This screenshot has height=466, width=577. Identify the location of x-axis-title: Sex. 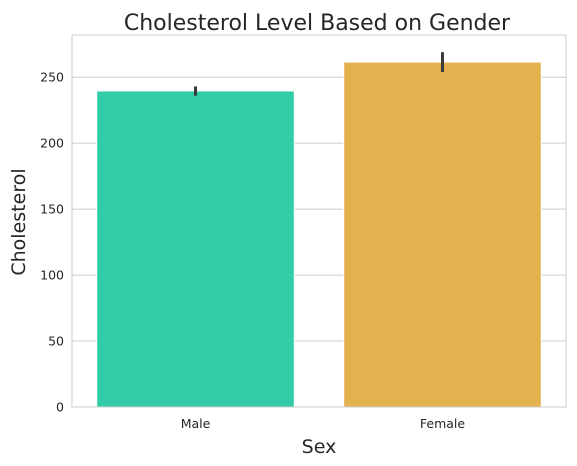
(319, 447).